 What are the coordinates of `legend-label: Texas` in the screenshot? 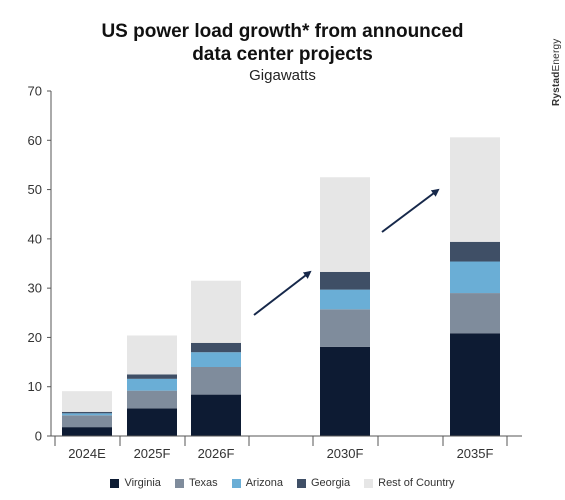 It's located at (203, 483).